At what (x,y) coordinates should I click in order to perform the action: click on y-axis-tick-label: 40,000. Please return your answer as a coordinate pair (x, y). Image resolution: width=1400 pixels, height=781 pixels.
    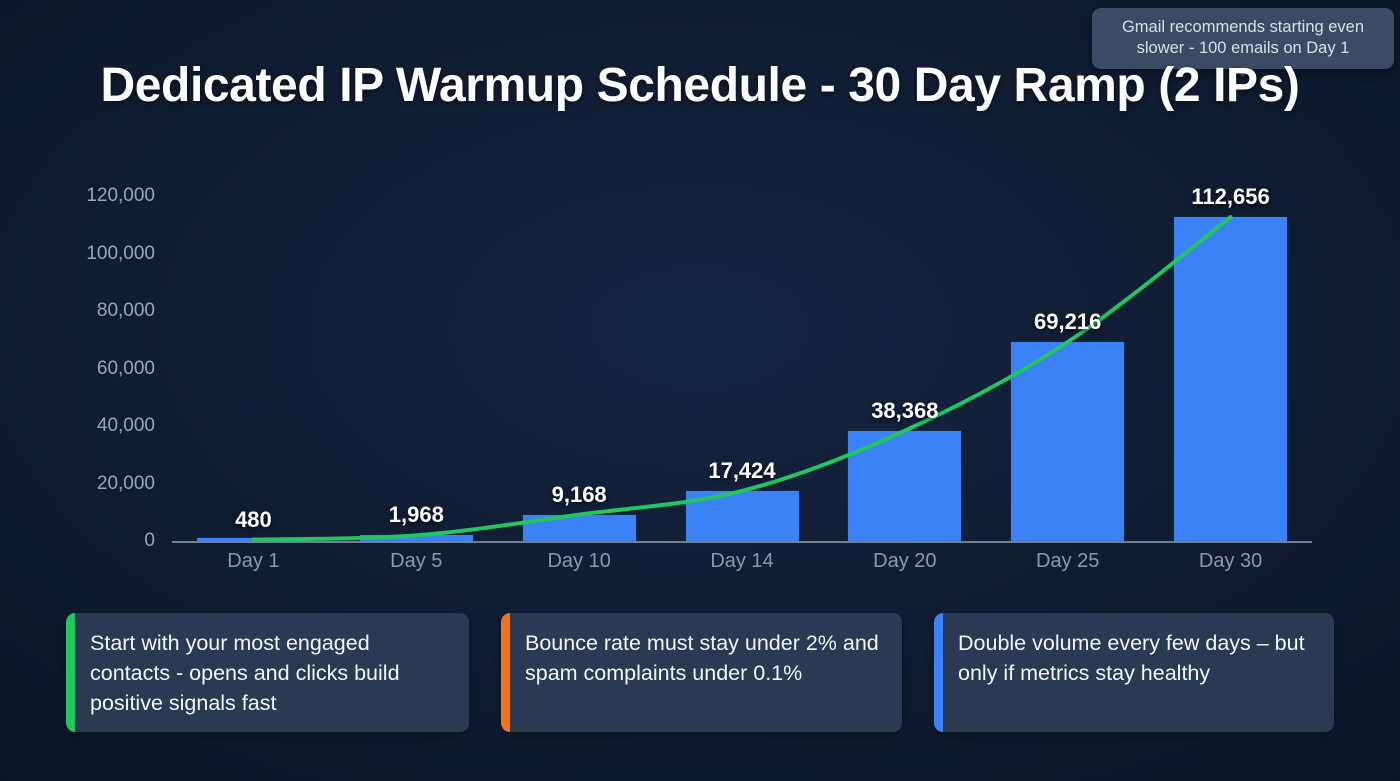
    Looking at the image, I should click on (125, 425).